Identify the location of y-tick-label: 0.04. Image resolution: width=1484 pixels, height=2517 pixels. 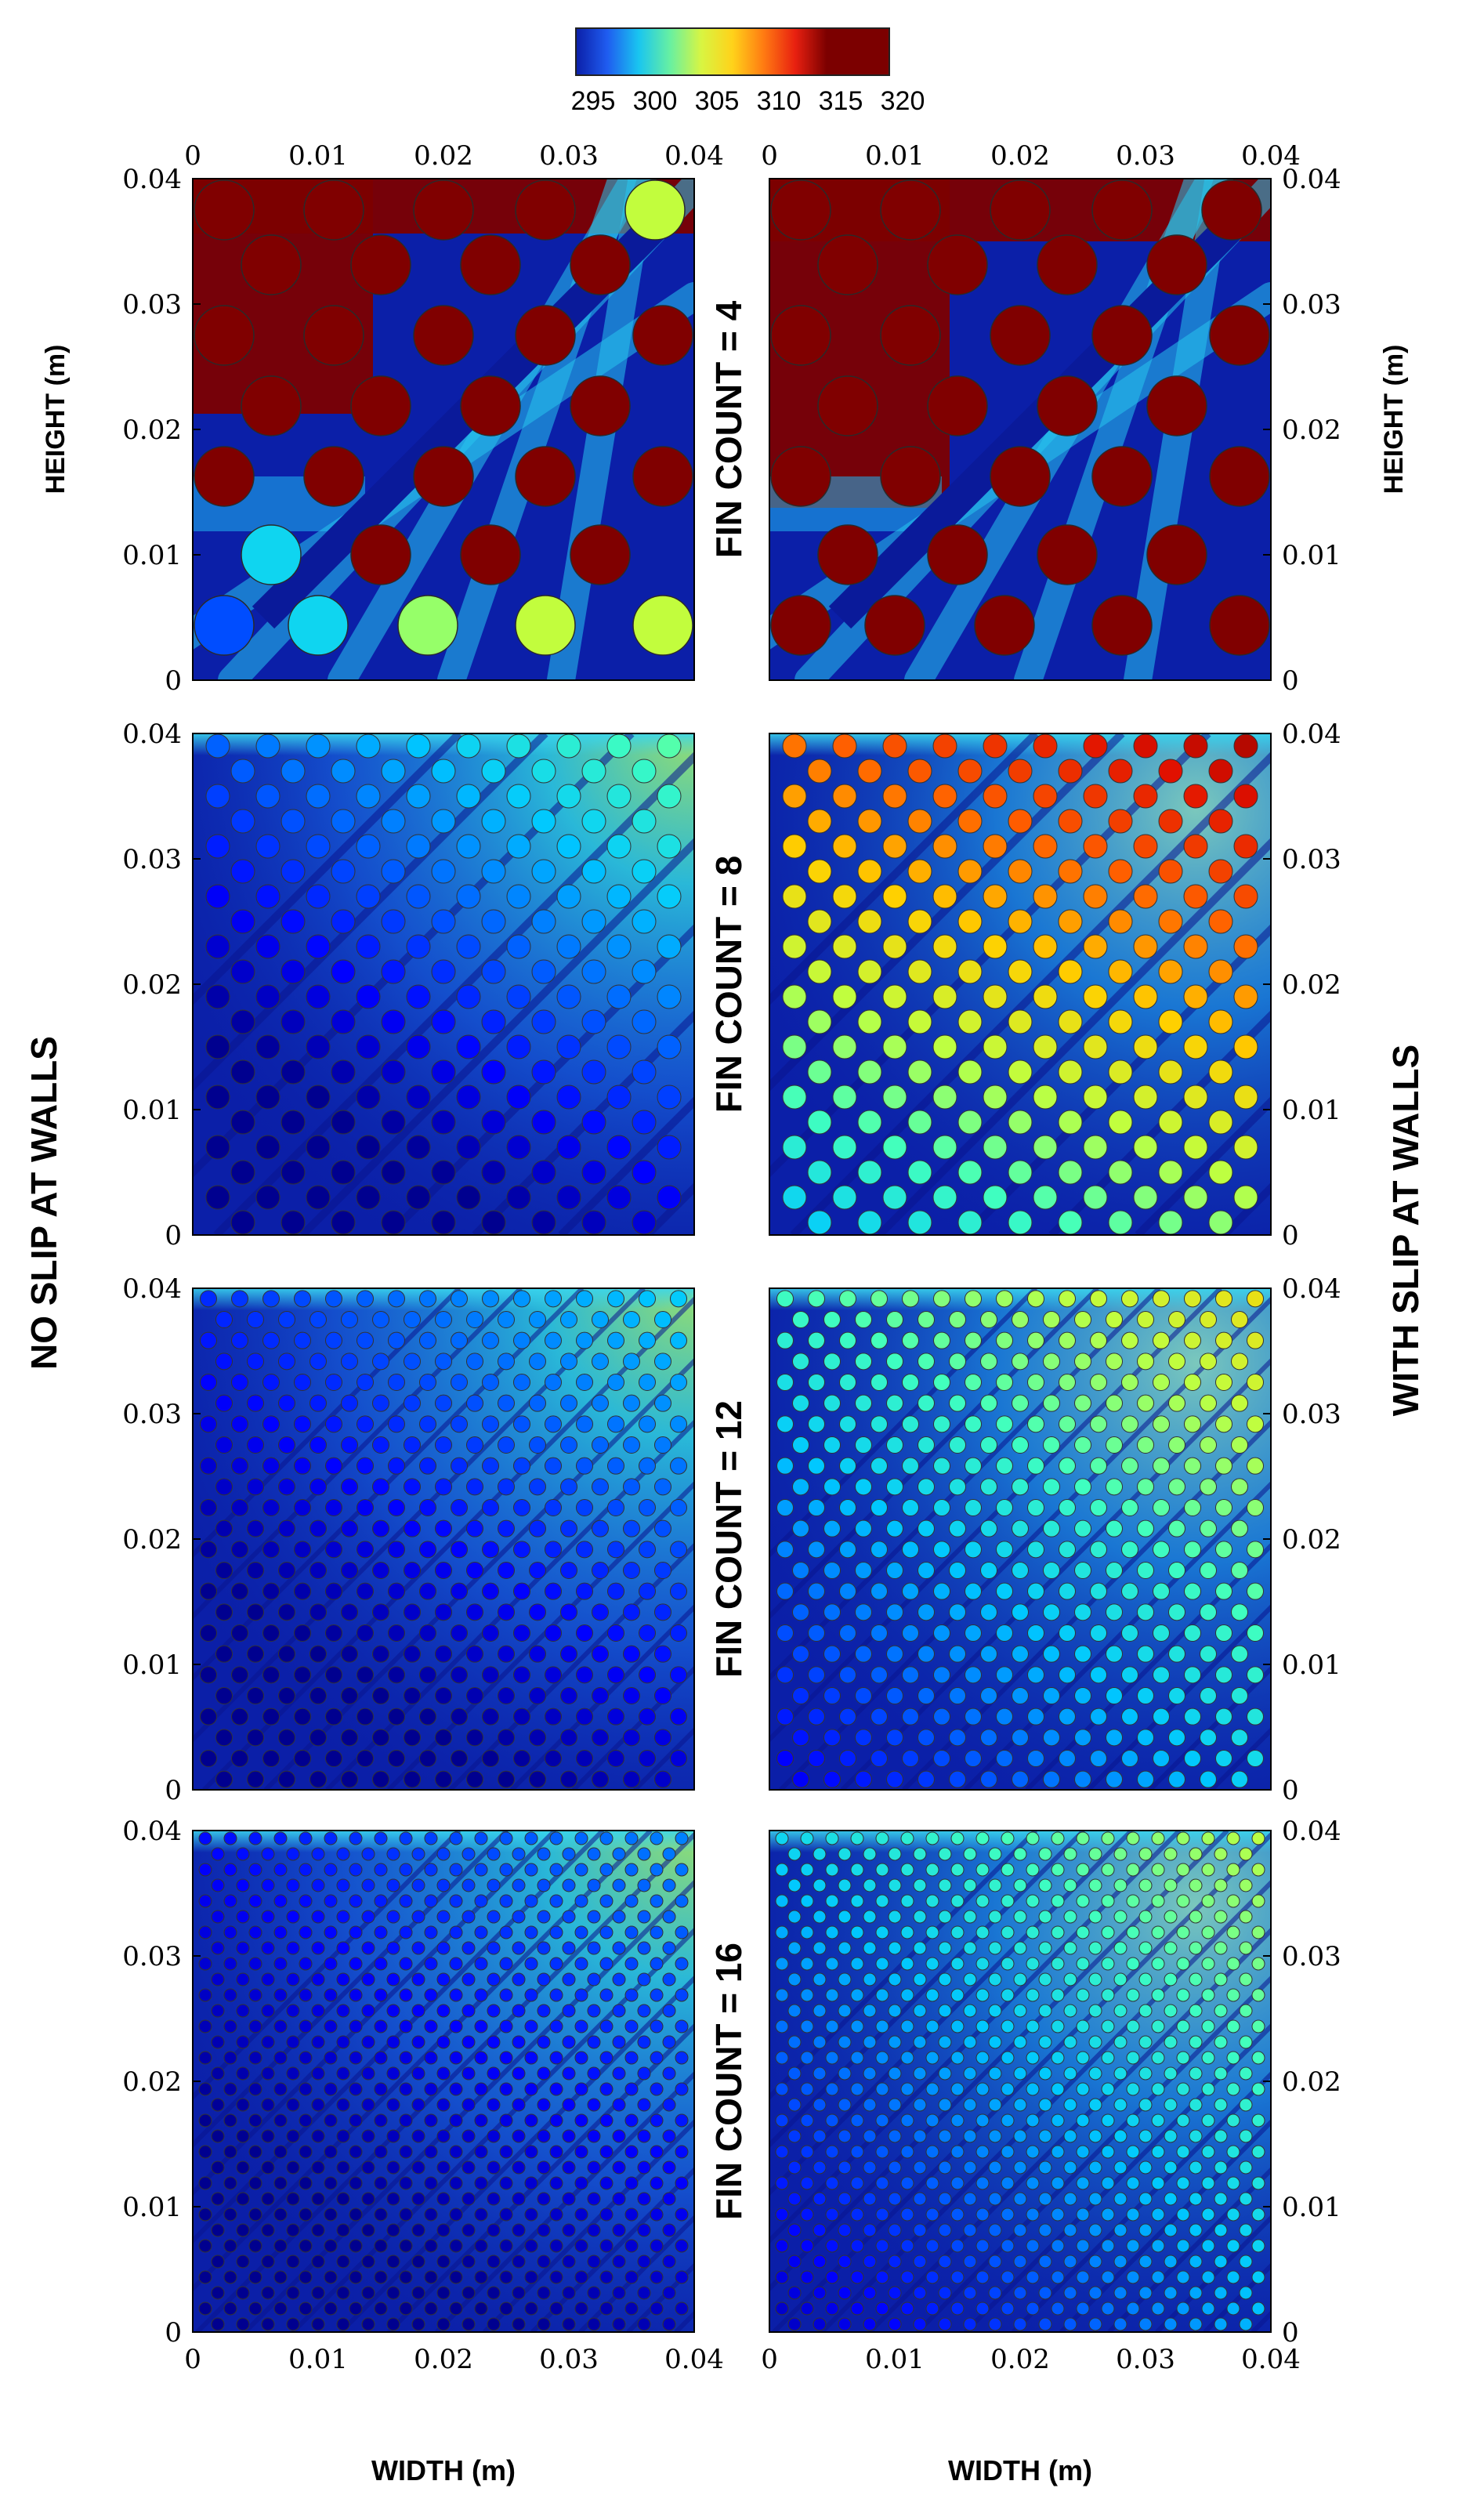
(152, 179).